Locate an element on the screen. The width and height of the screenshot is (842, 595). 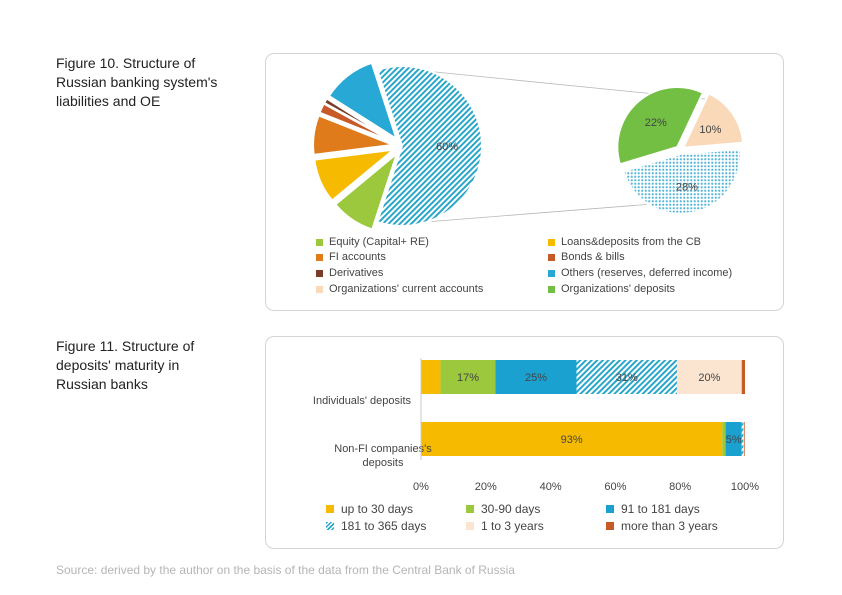
breakout-slice-label: 22% is located at coordinates (656, 123).